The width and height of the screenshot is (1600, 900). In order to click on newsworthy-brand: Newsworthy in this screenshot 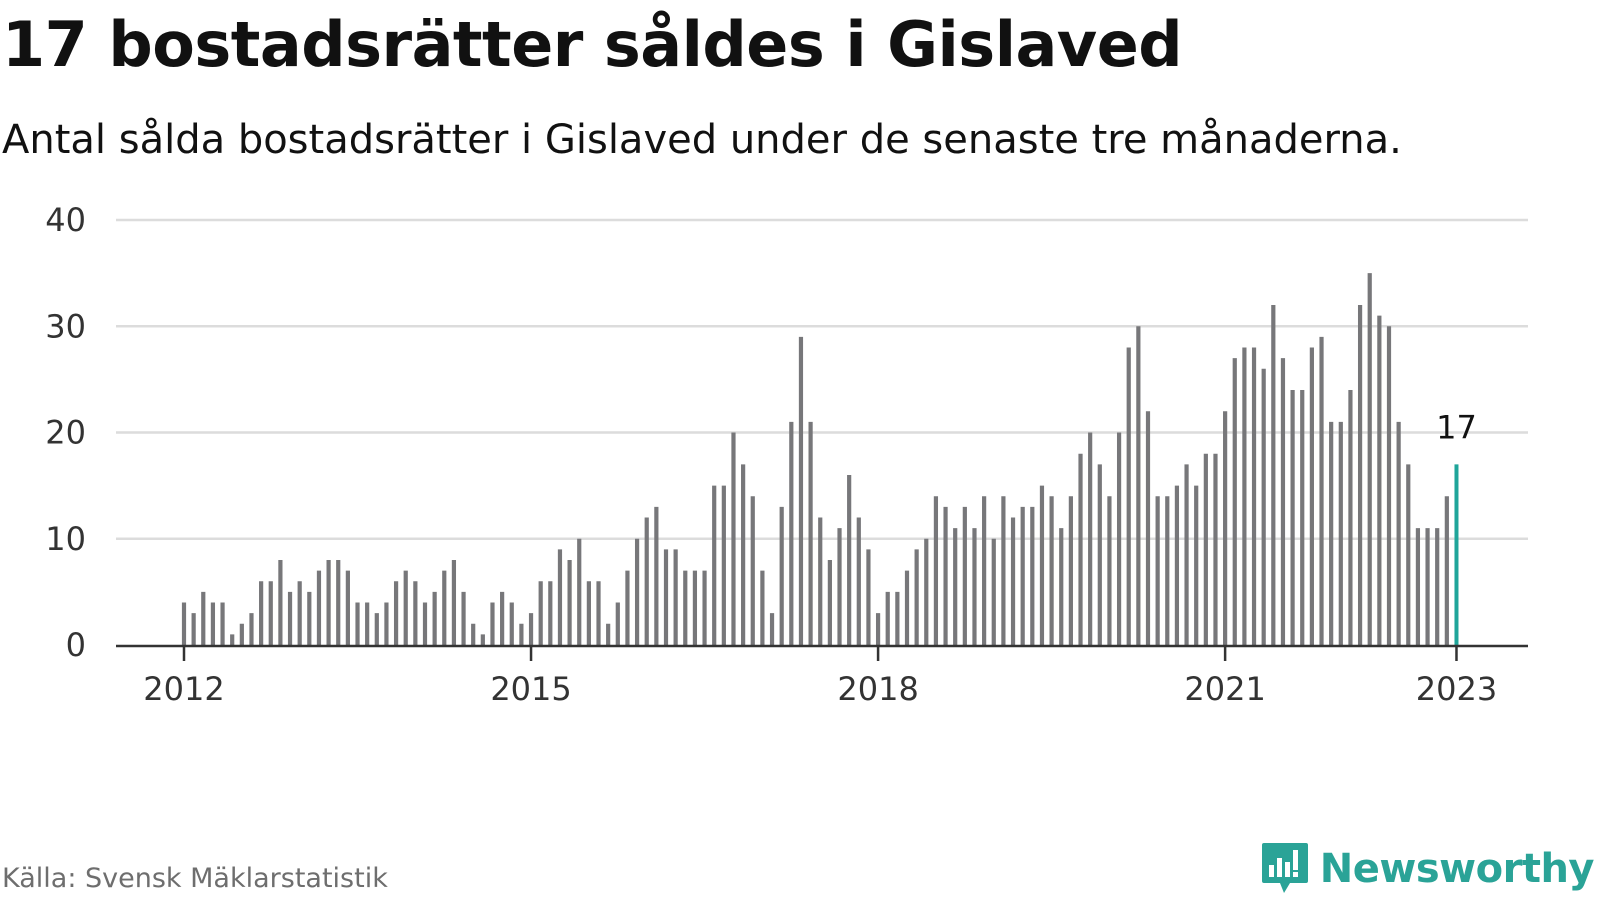, I will do `click(1427, 869)`.